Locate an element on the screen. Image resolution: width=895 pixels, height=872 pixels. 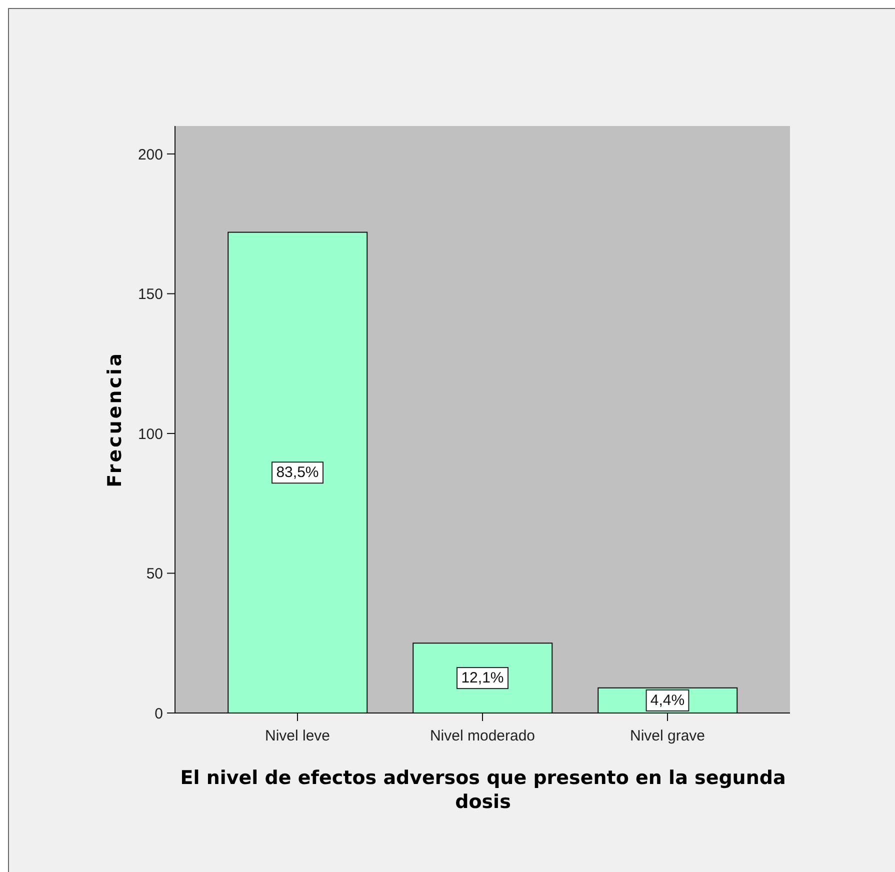
y-tick-label: 50 is located at coordinates (154, 574).